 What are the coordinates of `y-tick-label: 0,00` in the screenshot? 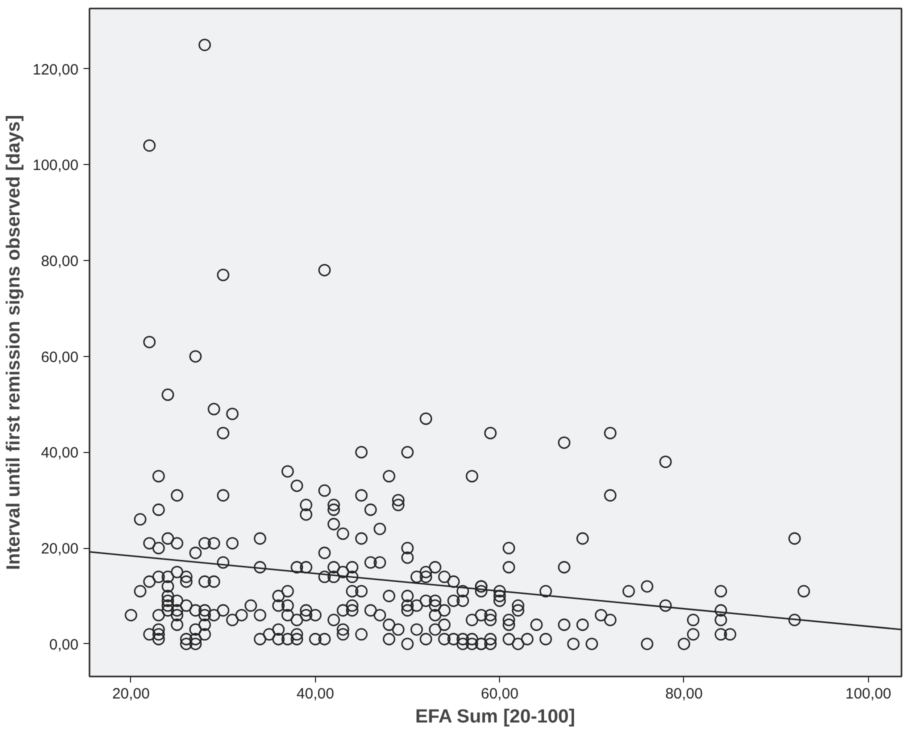 It's located at (64, 645).